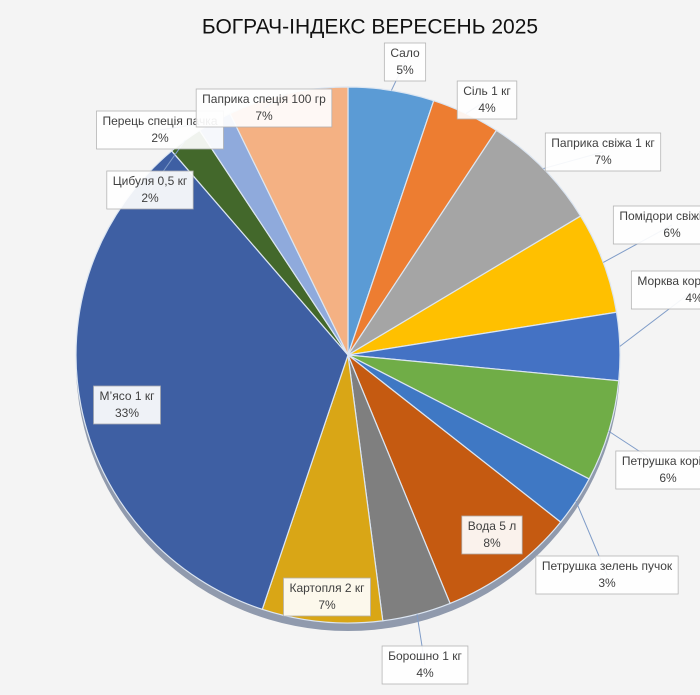 The height and width of the screenshot is (695, 700). What do you see at coordinates (425, 656) in the screenshot?
I see `label-name: Борошно 1 кг` at bounding box center [425, 656].